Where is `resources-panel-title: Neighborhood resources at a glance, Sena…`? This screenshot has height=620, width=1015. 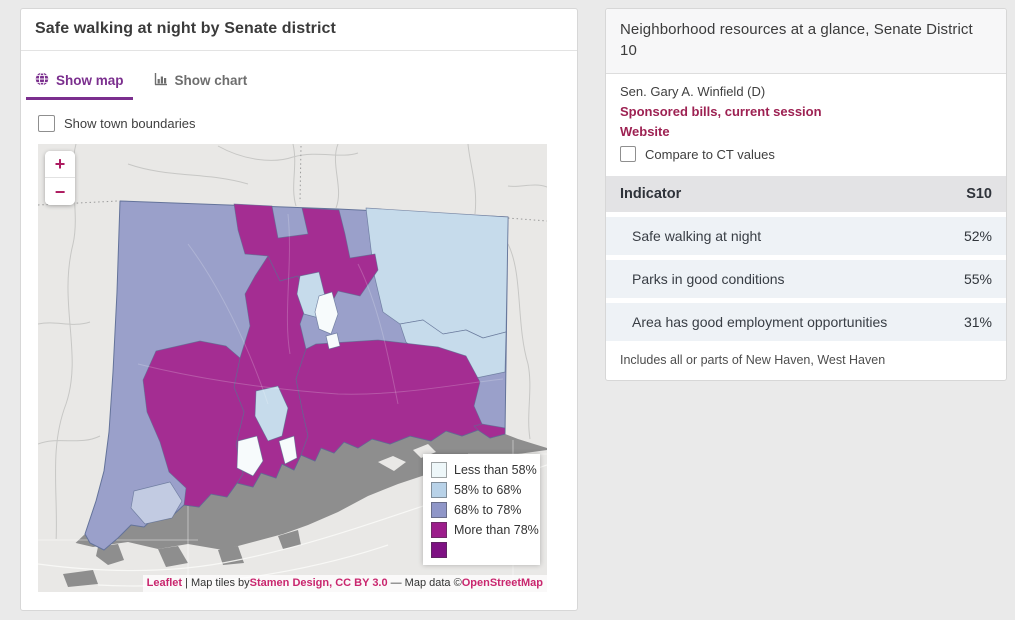 resources-panel-title: Neighborhood resources at a glance, Sena… is located at coordinates (806, 42).